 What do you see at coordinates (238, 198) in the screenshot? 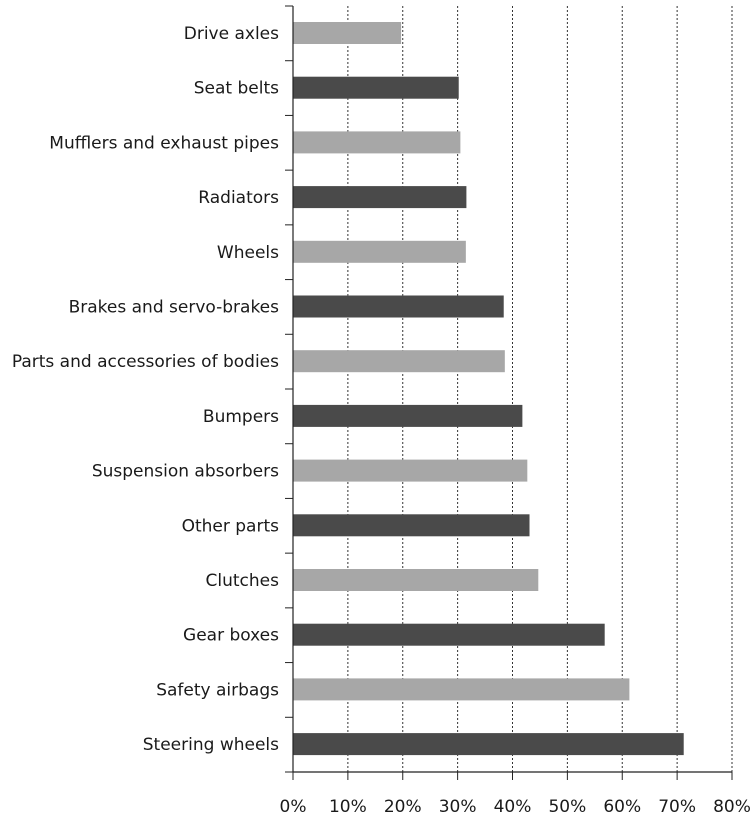
I see `category-label-3: Radiators` at bounding box center [238, 198].